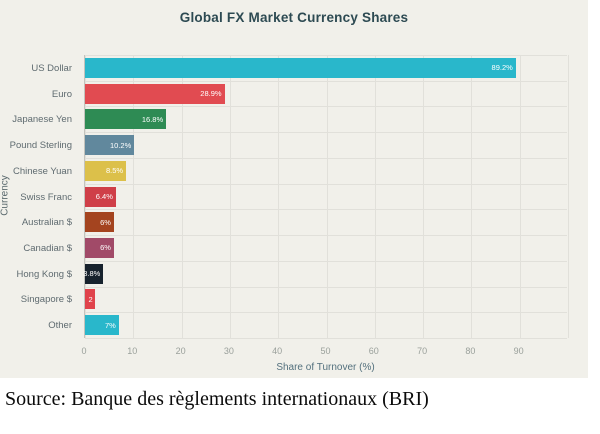  What do you see at coordinates (132, 351) in the screenshot?
I see `x-tick-label: 10` at bounding box center [132, 351].